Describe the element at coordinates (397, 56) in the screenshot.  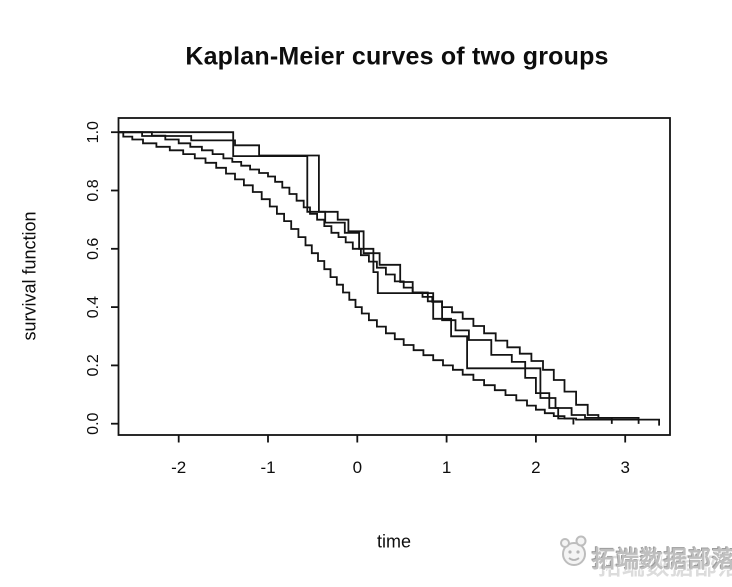
I see `chart-title: Kaplan-Meier curves of two groups` at that location.